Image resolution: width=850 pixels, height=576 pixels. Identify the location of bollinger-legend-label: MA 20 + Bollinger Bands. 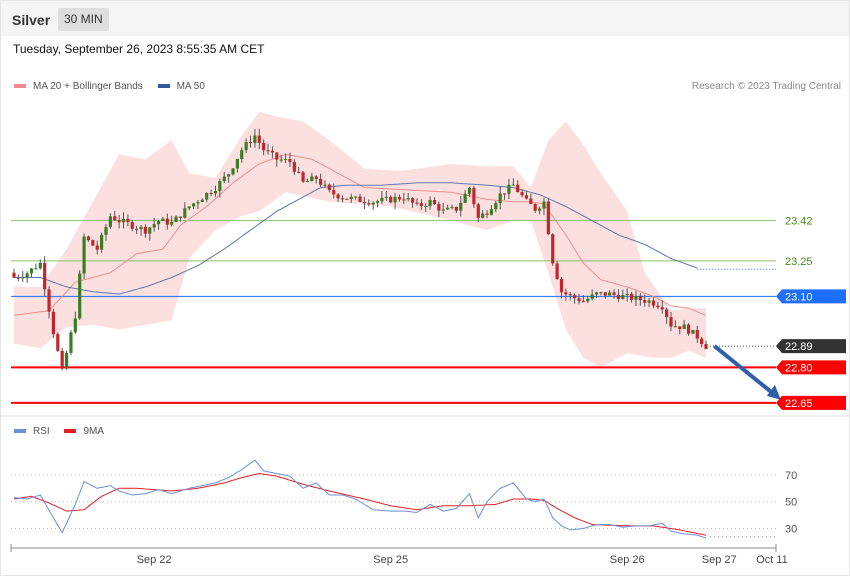
(88, 86).